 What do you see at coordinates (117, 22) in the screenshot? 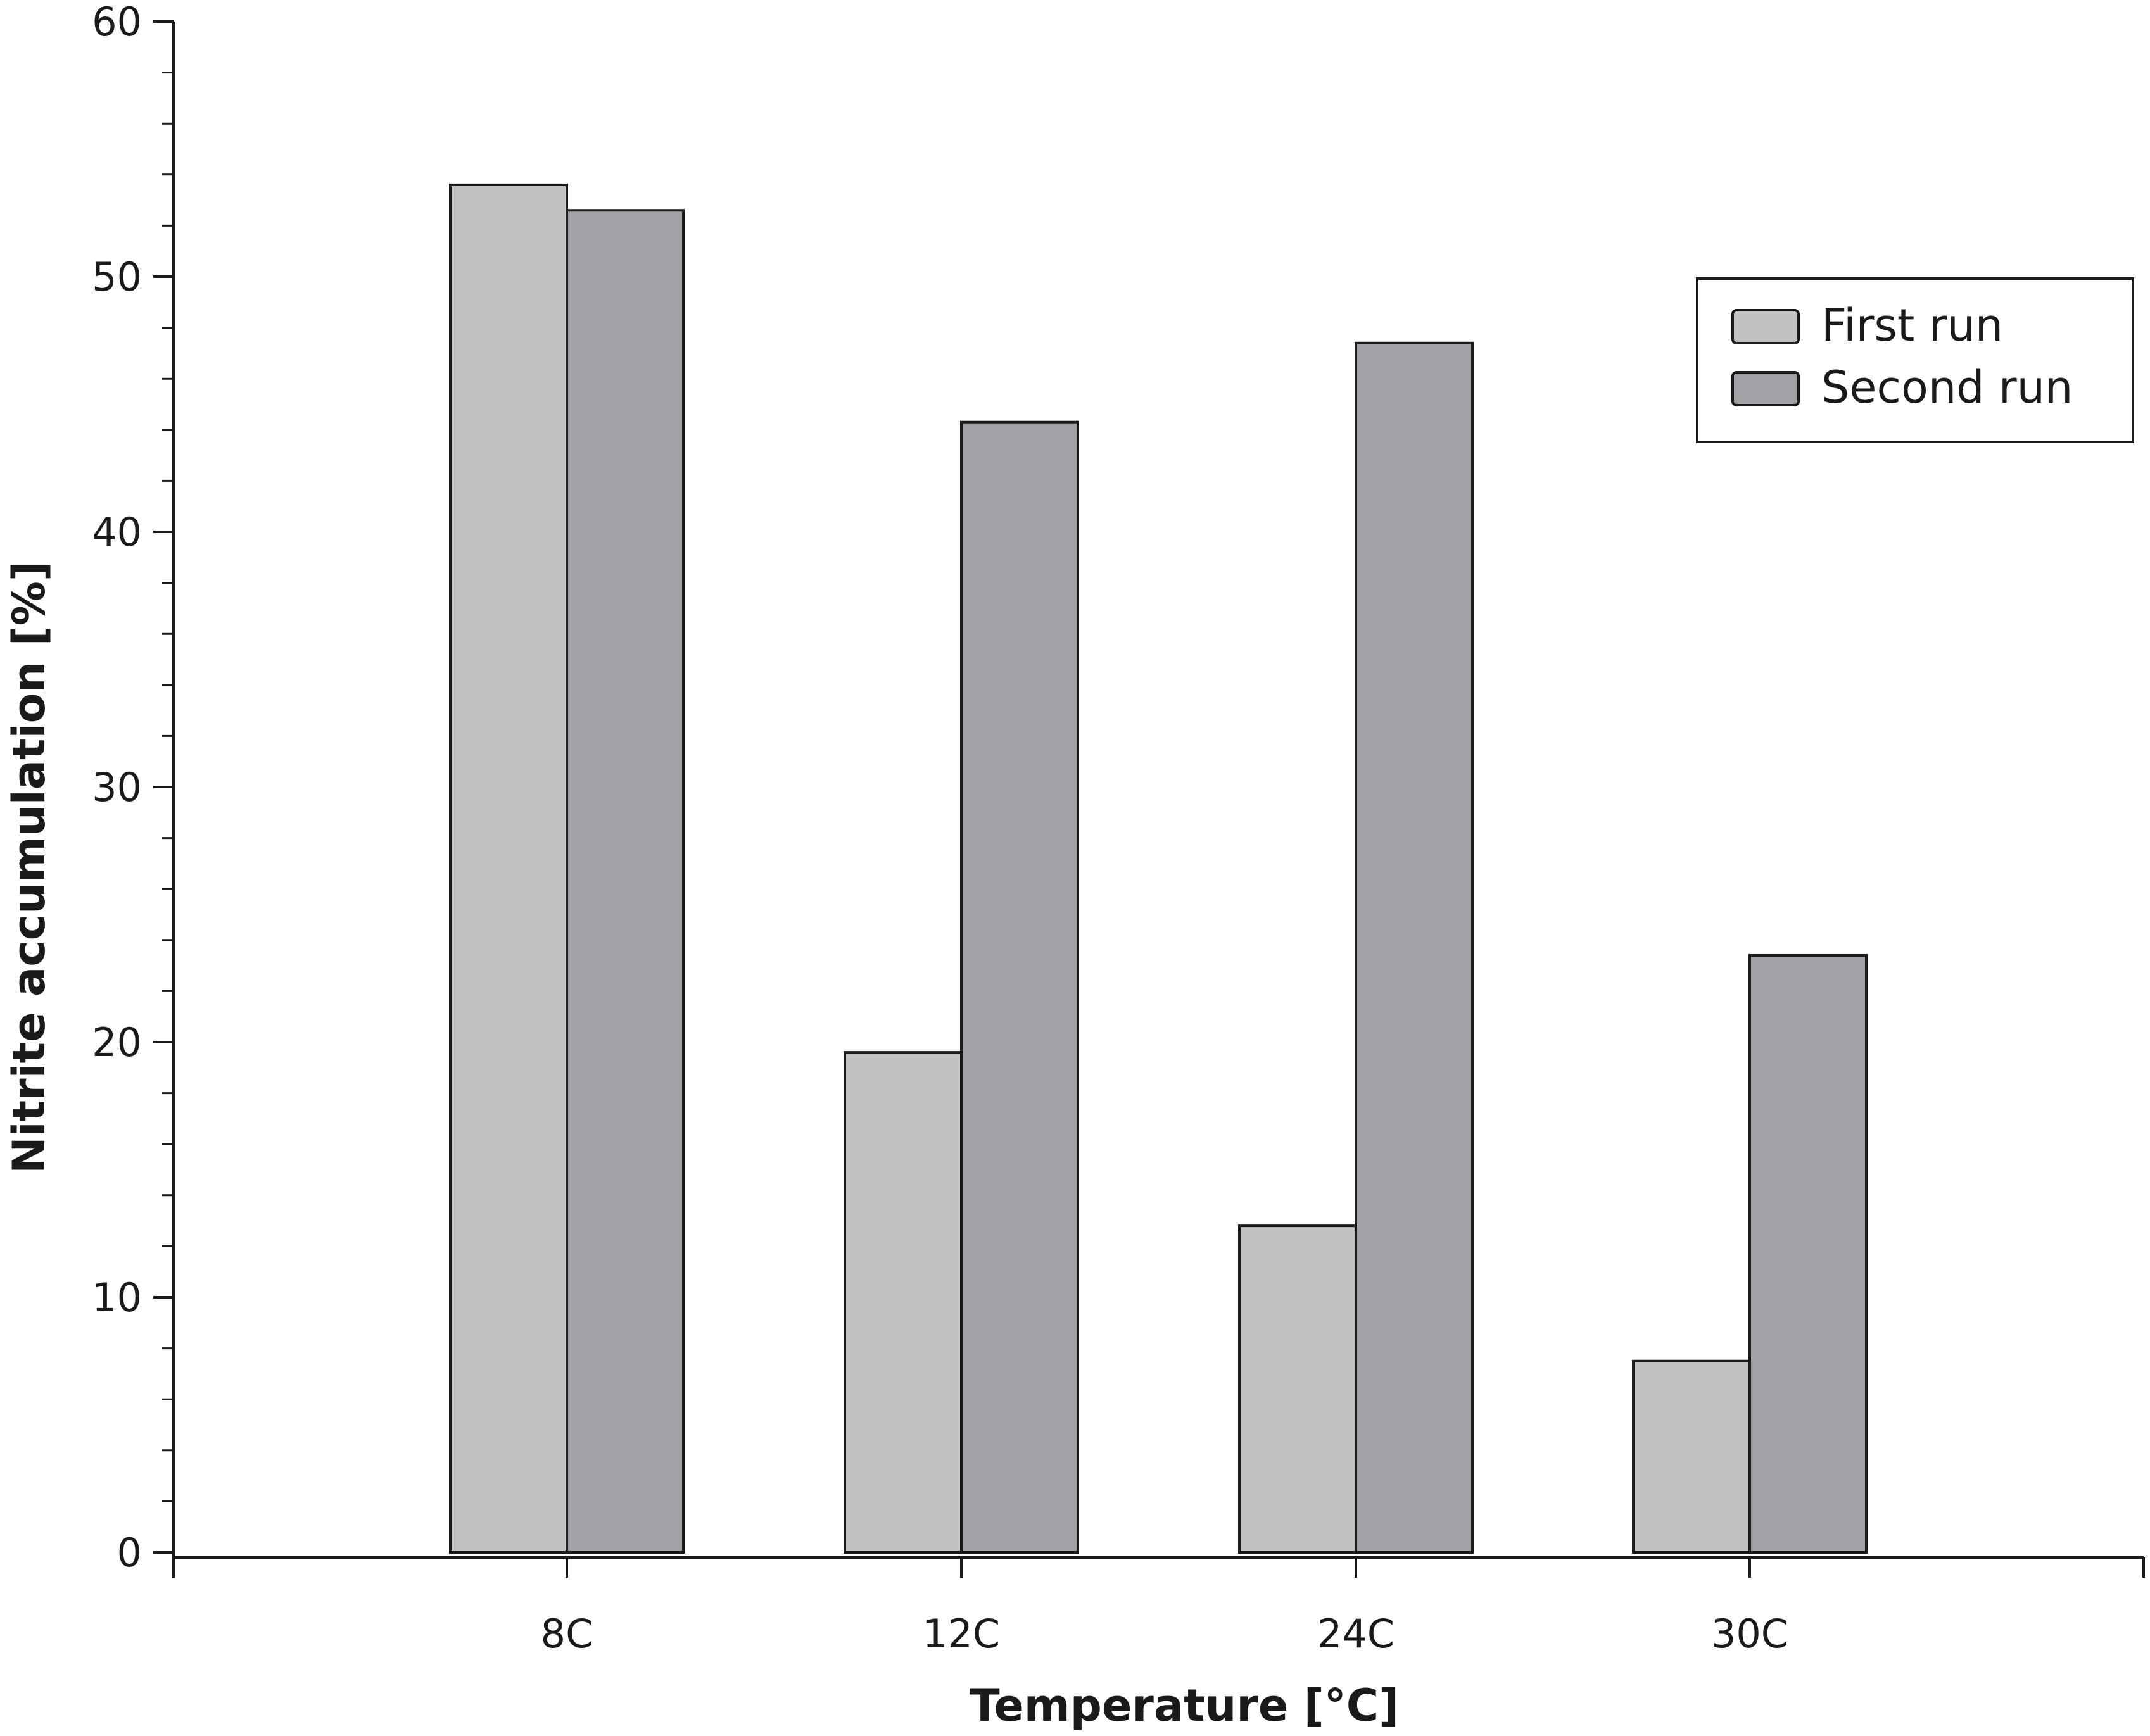
I see `y-tick-label: 60` at bounding box center [117, 22].